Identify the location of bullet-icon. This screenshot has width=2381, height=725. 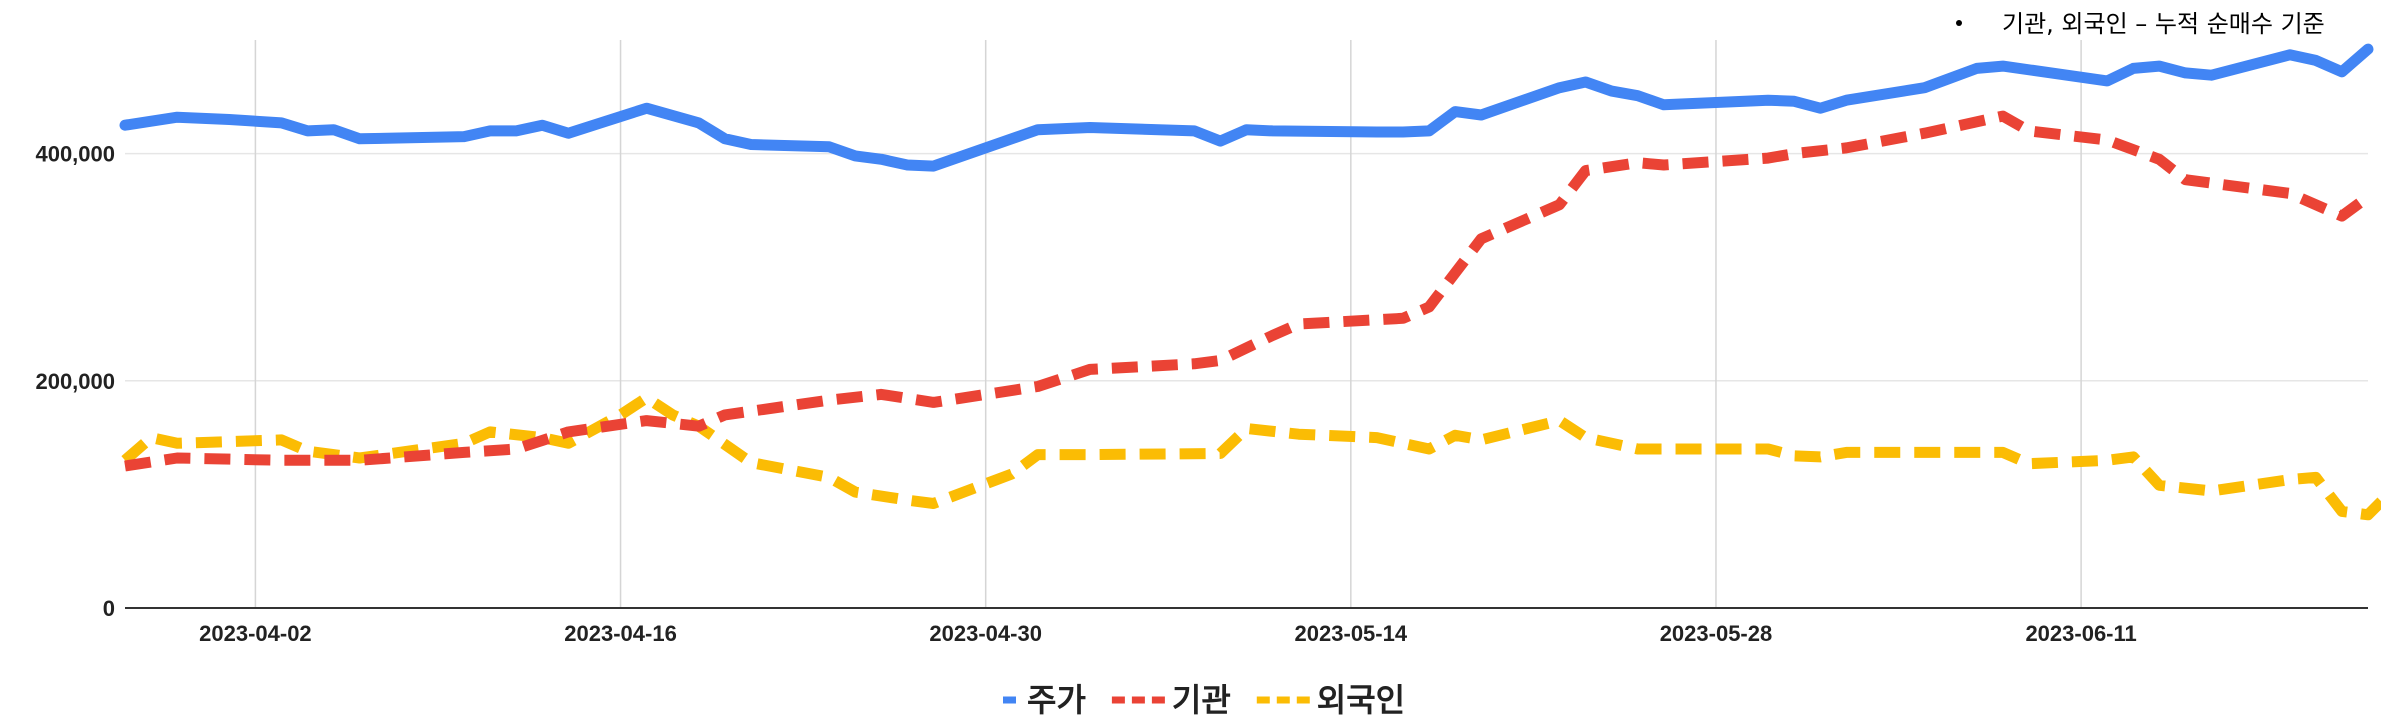
(1959, 23).